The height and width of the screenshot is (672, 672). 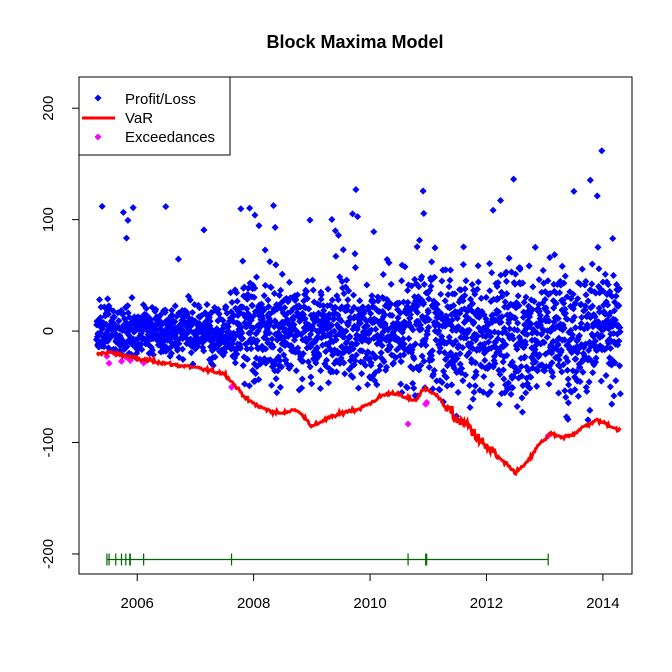 I want to click on x-axis: 2006 2008 2010 2012 2014, so click(x=370, y=592).